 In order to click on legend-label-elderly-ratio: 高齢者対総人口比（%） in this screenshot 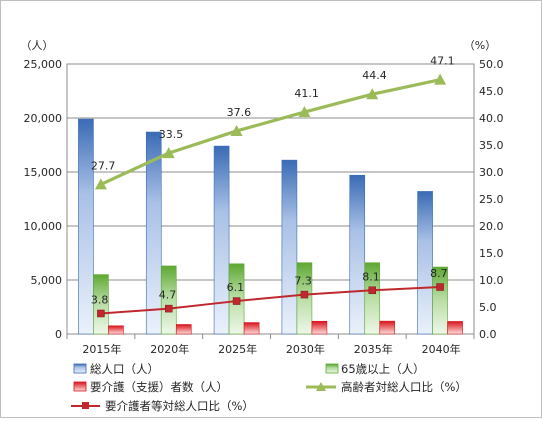, I will do `click(404, 387)`.